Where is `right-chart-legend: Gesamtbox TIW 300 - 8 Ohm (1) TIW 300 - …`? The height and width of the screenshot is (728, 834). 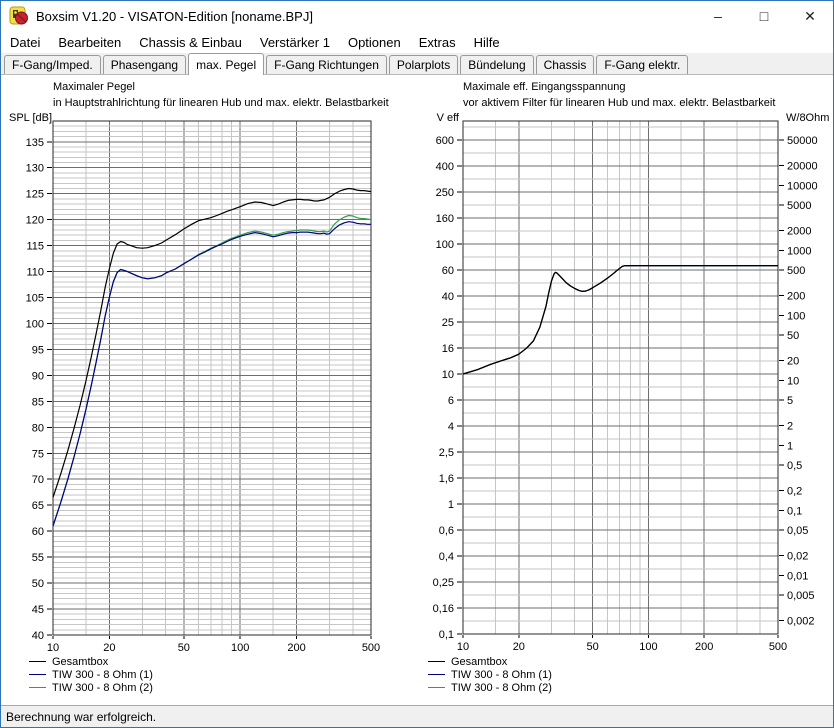 right-chart-legend: Gesamtbox TIW 300 - 8 Ohm (1) TIW 300 - … is located at coordinates (490, 674).